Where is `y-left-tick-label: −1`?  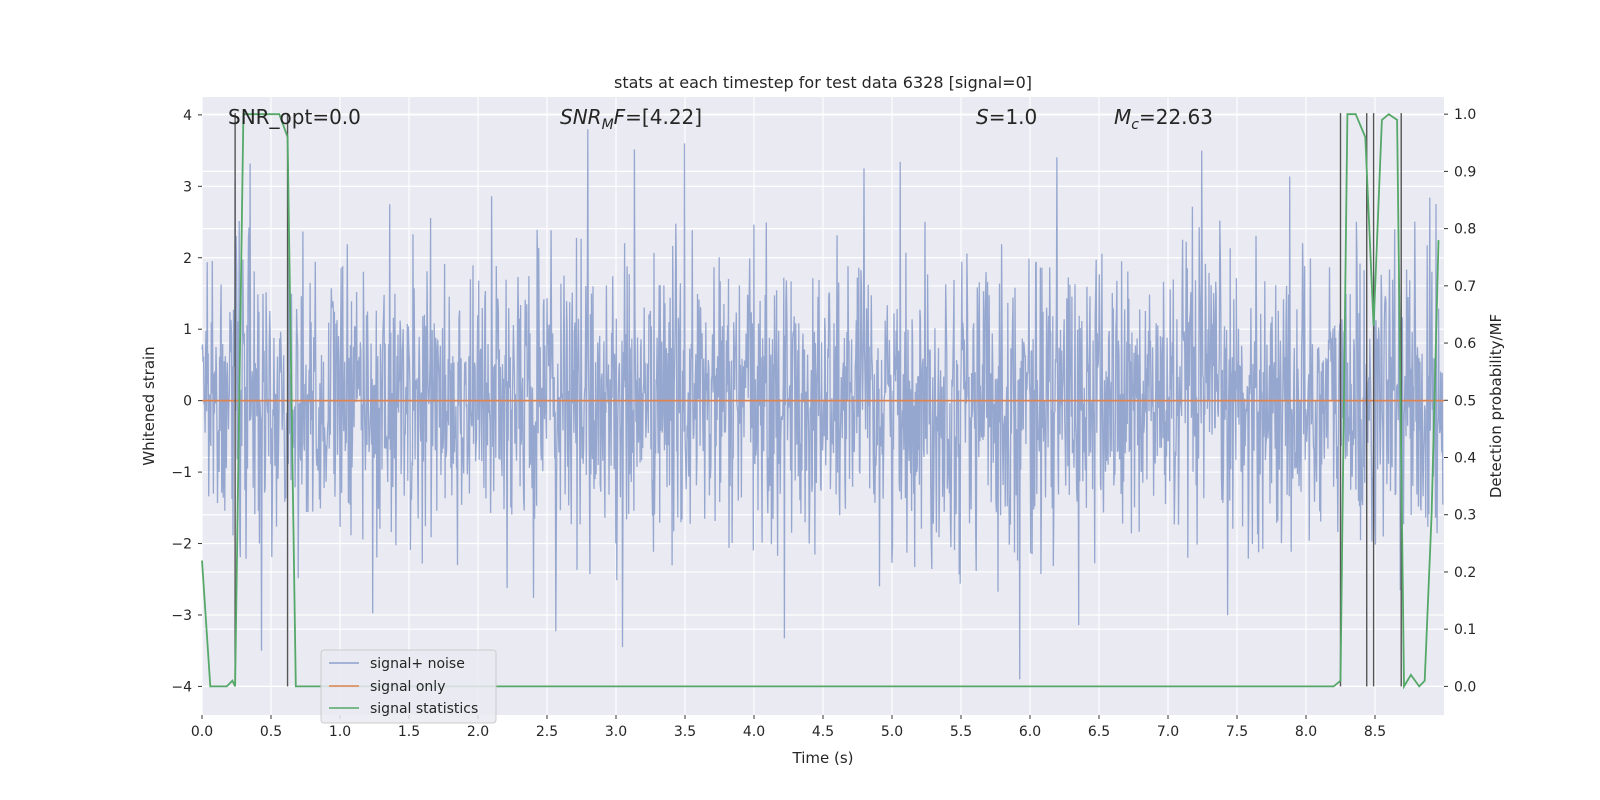 y-left-tick-label: −1 is located at coordinates (181, 473).